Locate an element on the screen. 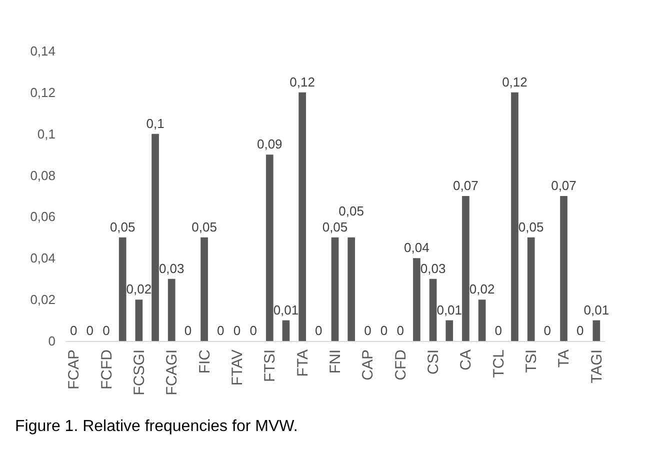 The width and height of the screenshot is (659, 450). x-tick-label: CAP is located at coordinates (368, 365).